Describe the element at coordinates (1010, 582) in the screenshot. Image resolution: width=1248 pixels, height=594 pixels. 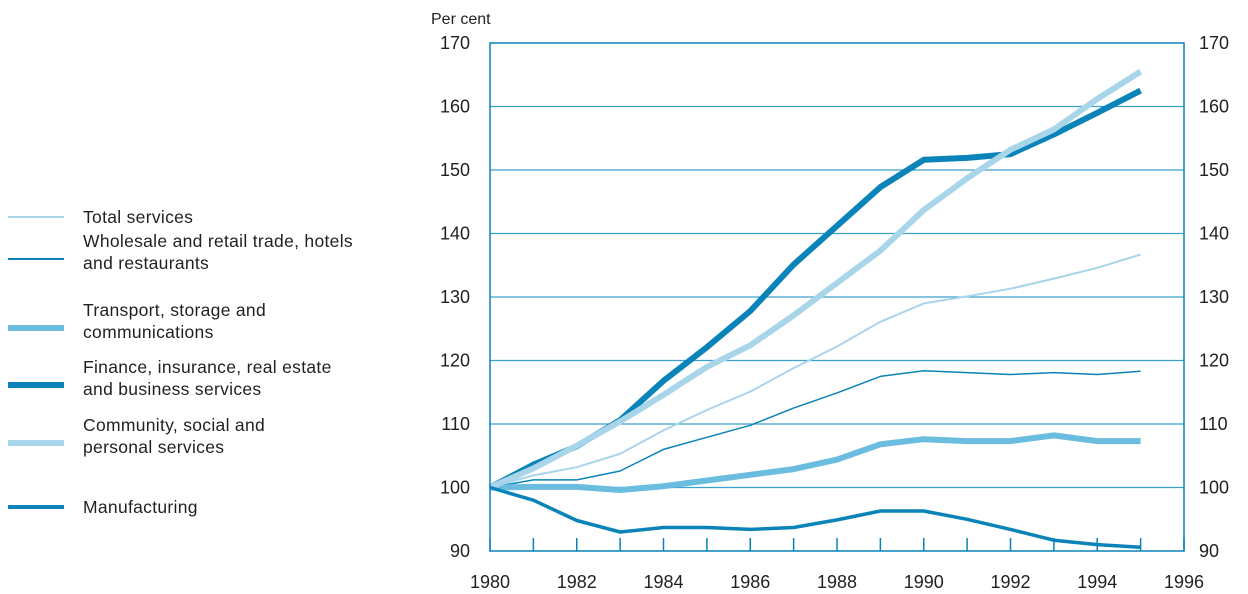
I see `x-tick-label: 1992` at that location.